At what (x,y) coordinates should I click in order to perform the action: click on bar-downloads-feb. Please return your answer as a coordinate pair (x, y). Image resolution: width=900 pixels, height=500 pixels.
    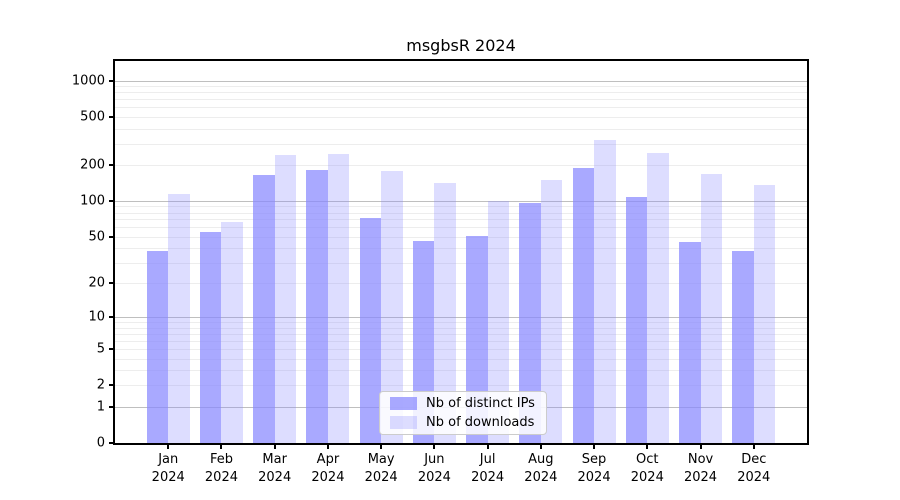
    Looking at the image, I should click on (232, 332).